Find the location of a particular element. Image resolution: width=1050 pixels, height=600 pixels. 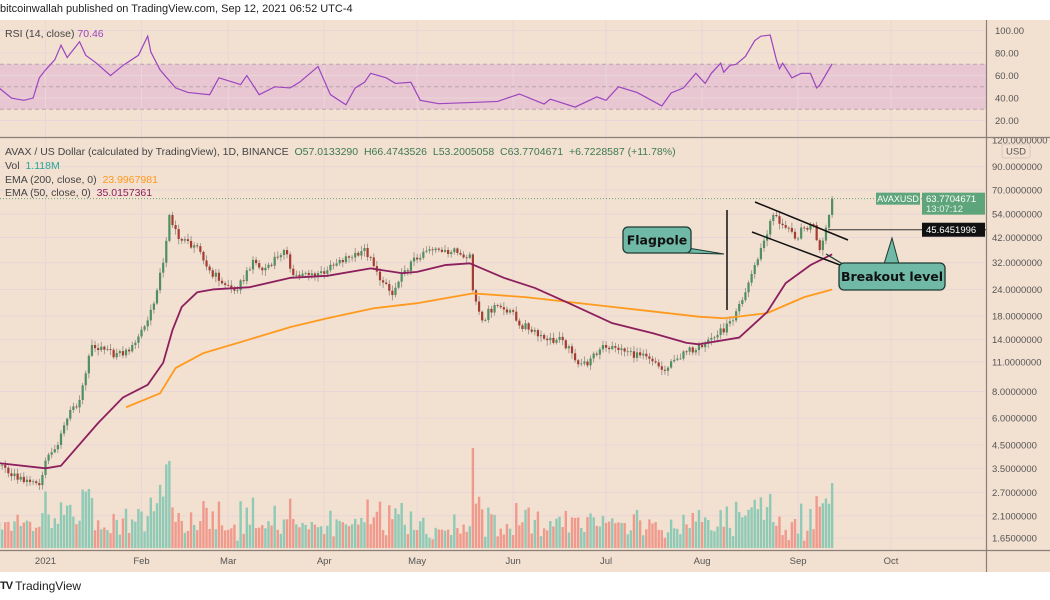

ema50-label: EMA (50, close, 0) is located at coordinates (48, 193).